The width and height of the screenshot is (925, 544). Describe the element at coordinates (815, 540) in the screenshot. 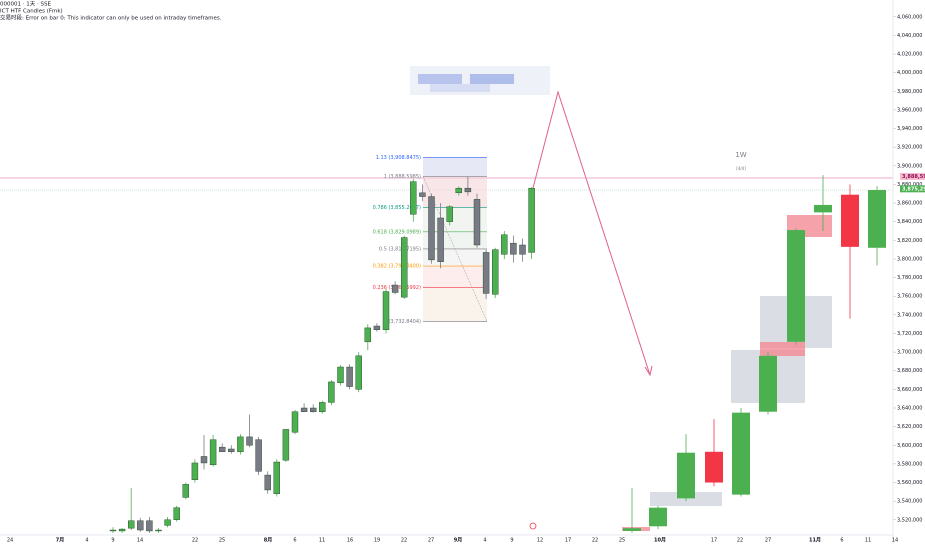

I see `x-tick-label: 11月` at that location.